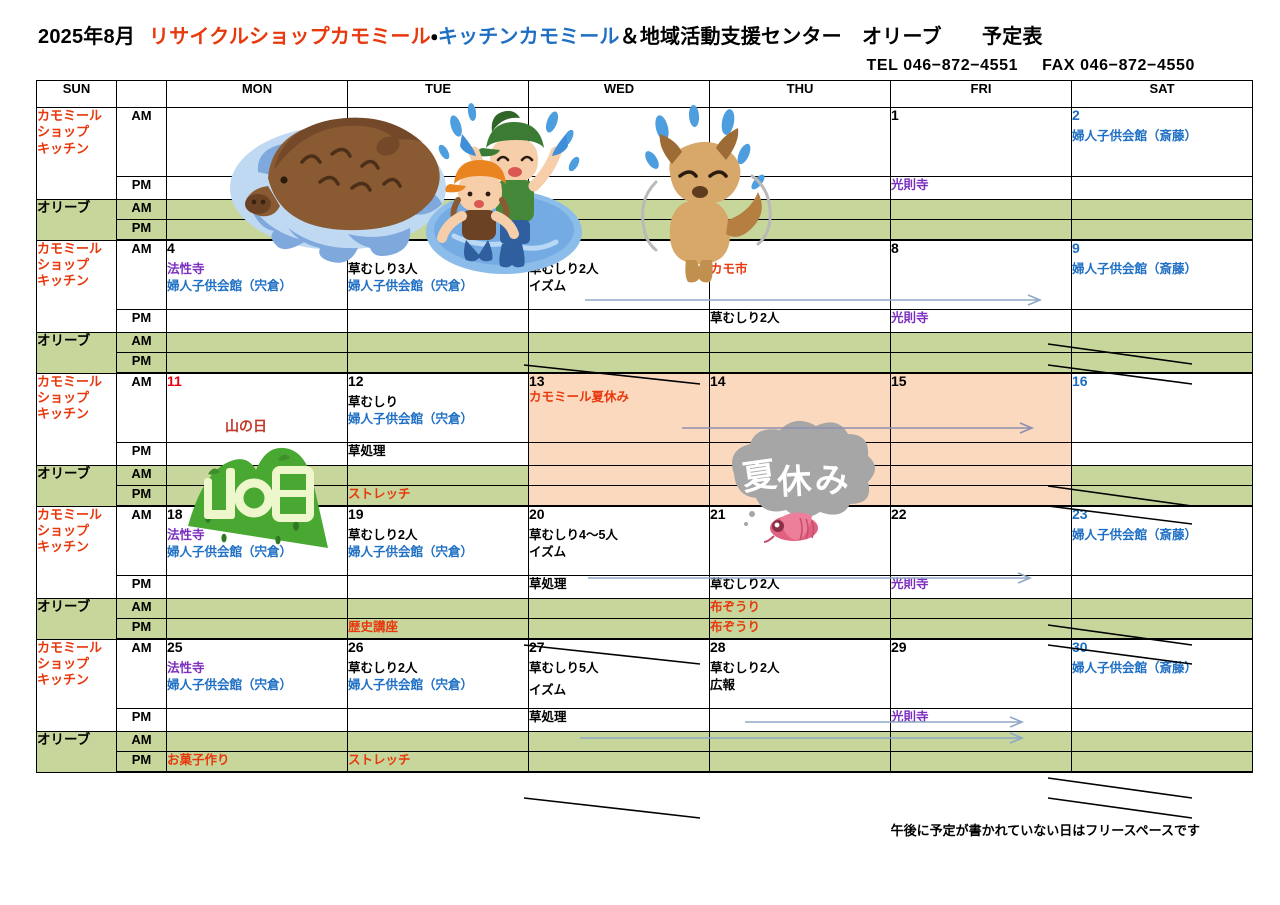 The height and width of the screenshot is (905, 1280). Describe the element at coordinates (619, 188) in the screenshot. I see `day-cell-pm-wed` at that location.